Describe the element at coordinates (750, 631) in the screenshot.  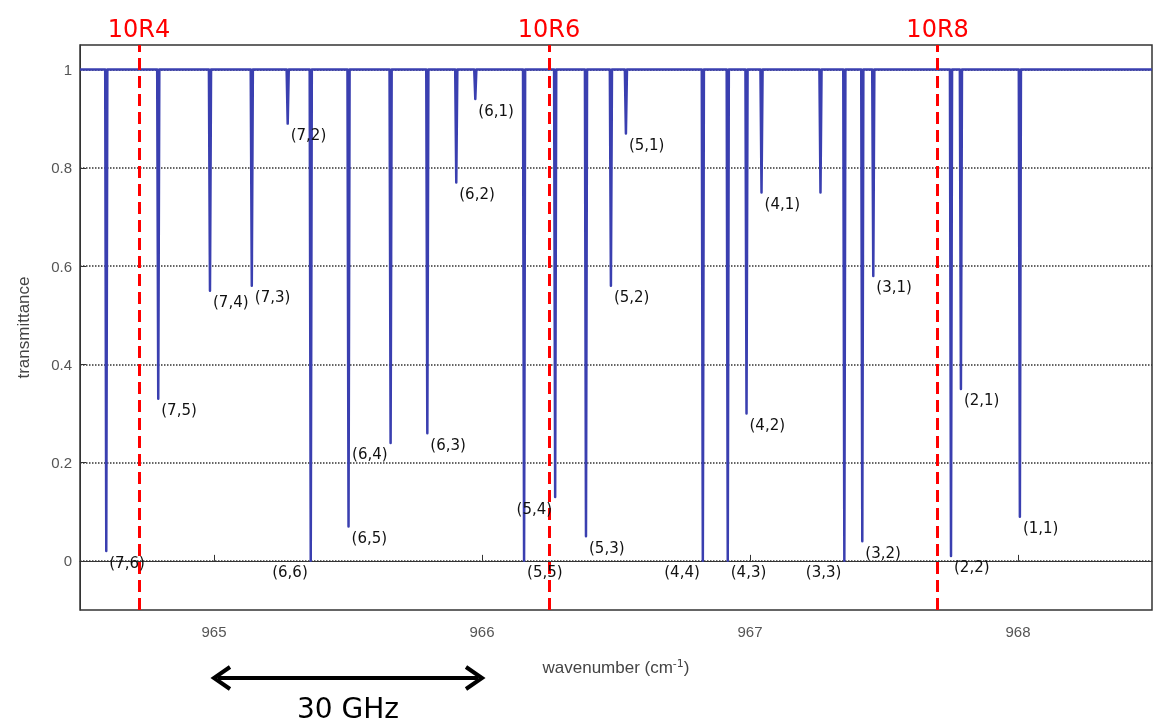
I see `x-tick-label: 967` at that location.